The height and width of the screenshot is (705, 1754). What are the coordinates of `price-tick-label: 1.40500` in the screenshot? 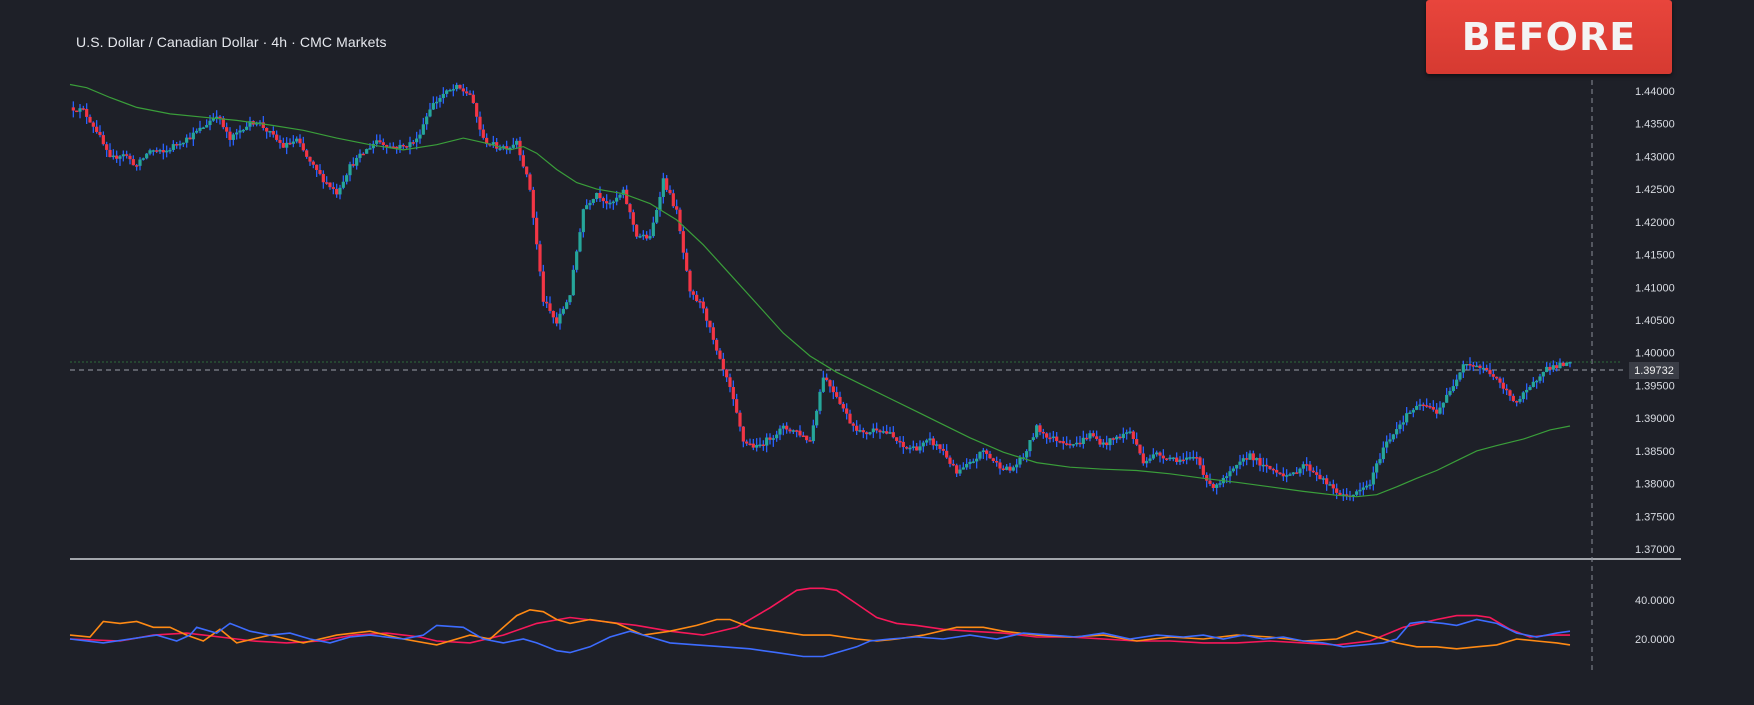 It's located at (1655, 321).